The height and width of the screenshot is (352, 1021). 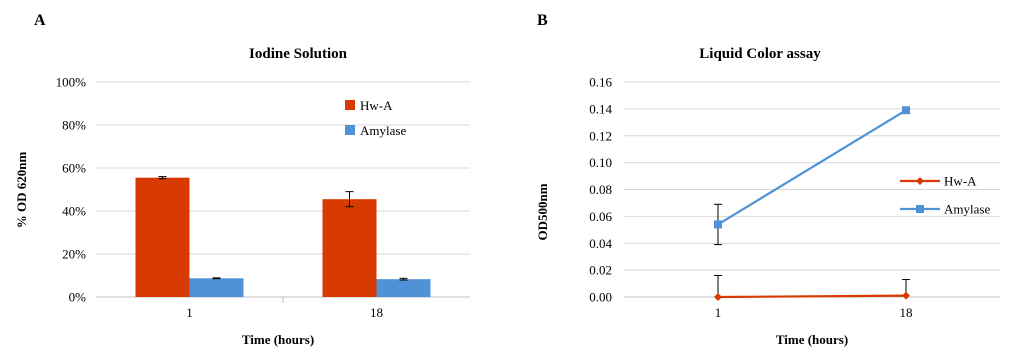 I want to click on y-tick-label: 100%, so click(x=71, y=82).